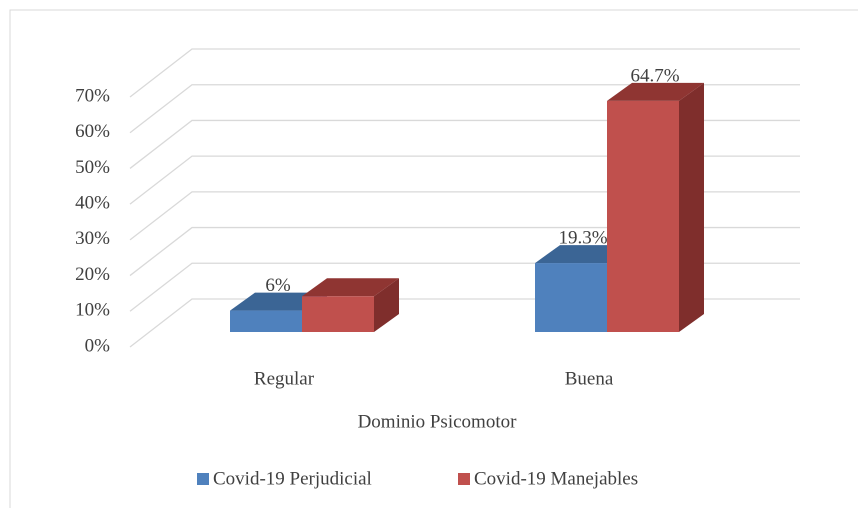  Describe the element at coordinates (582, 237) in the screenshot. I see `data-label: 19.3%` at that location.